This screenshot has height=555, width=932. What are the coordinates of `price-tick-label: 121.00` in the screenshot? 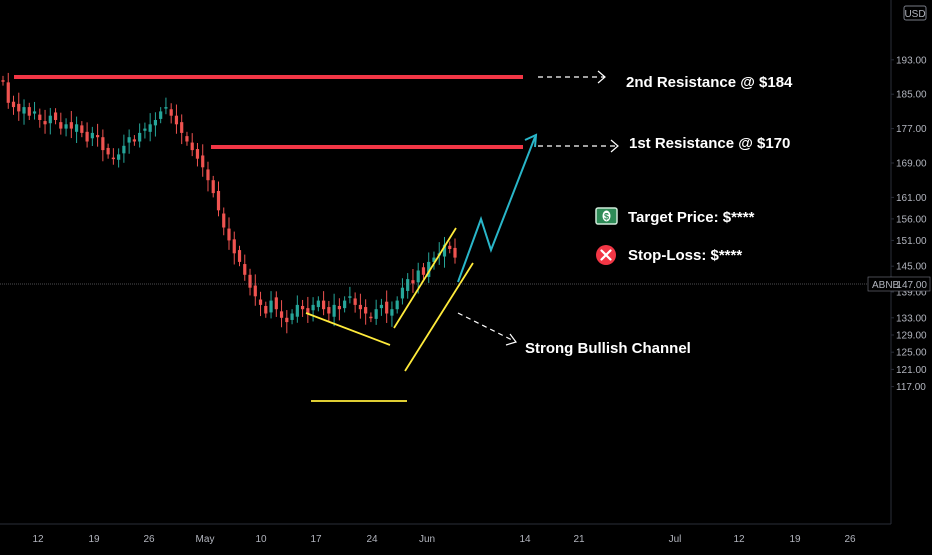 It's located at (911, 370).